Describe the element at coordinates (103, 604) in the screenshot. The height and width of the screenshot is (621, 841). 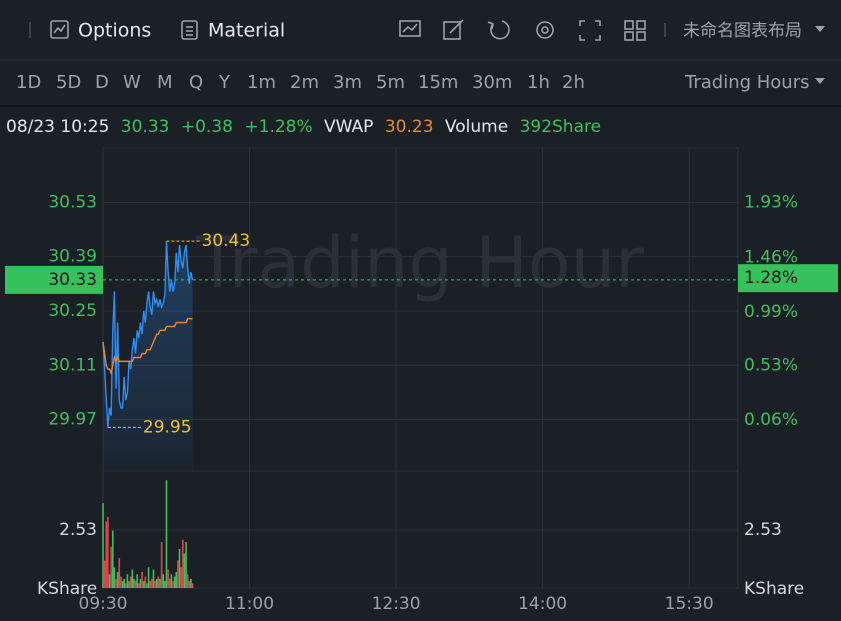
I see `x-tick-label: 09:30` at that location.